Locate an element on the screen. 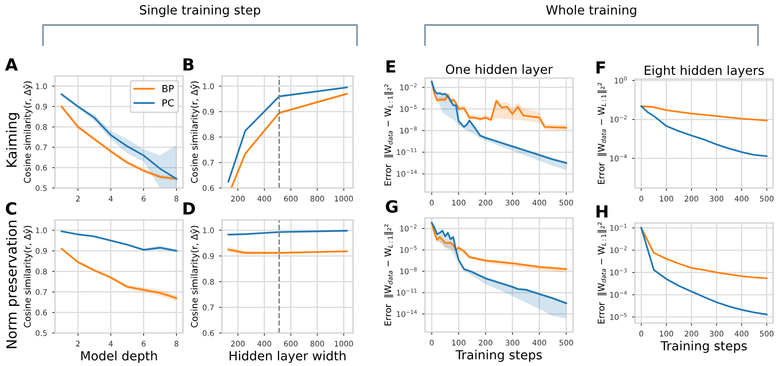  text: E is located at coordinates (391, 66).